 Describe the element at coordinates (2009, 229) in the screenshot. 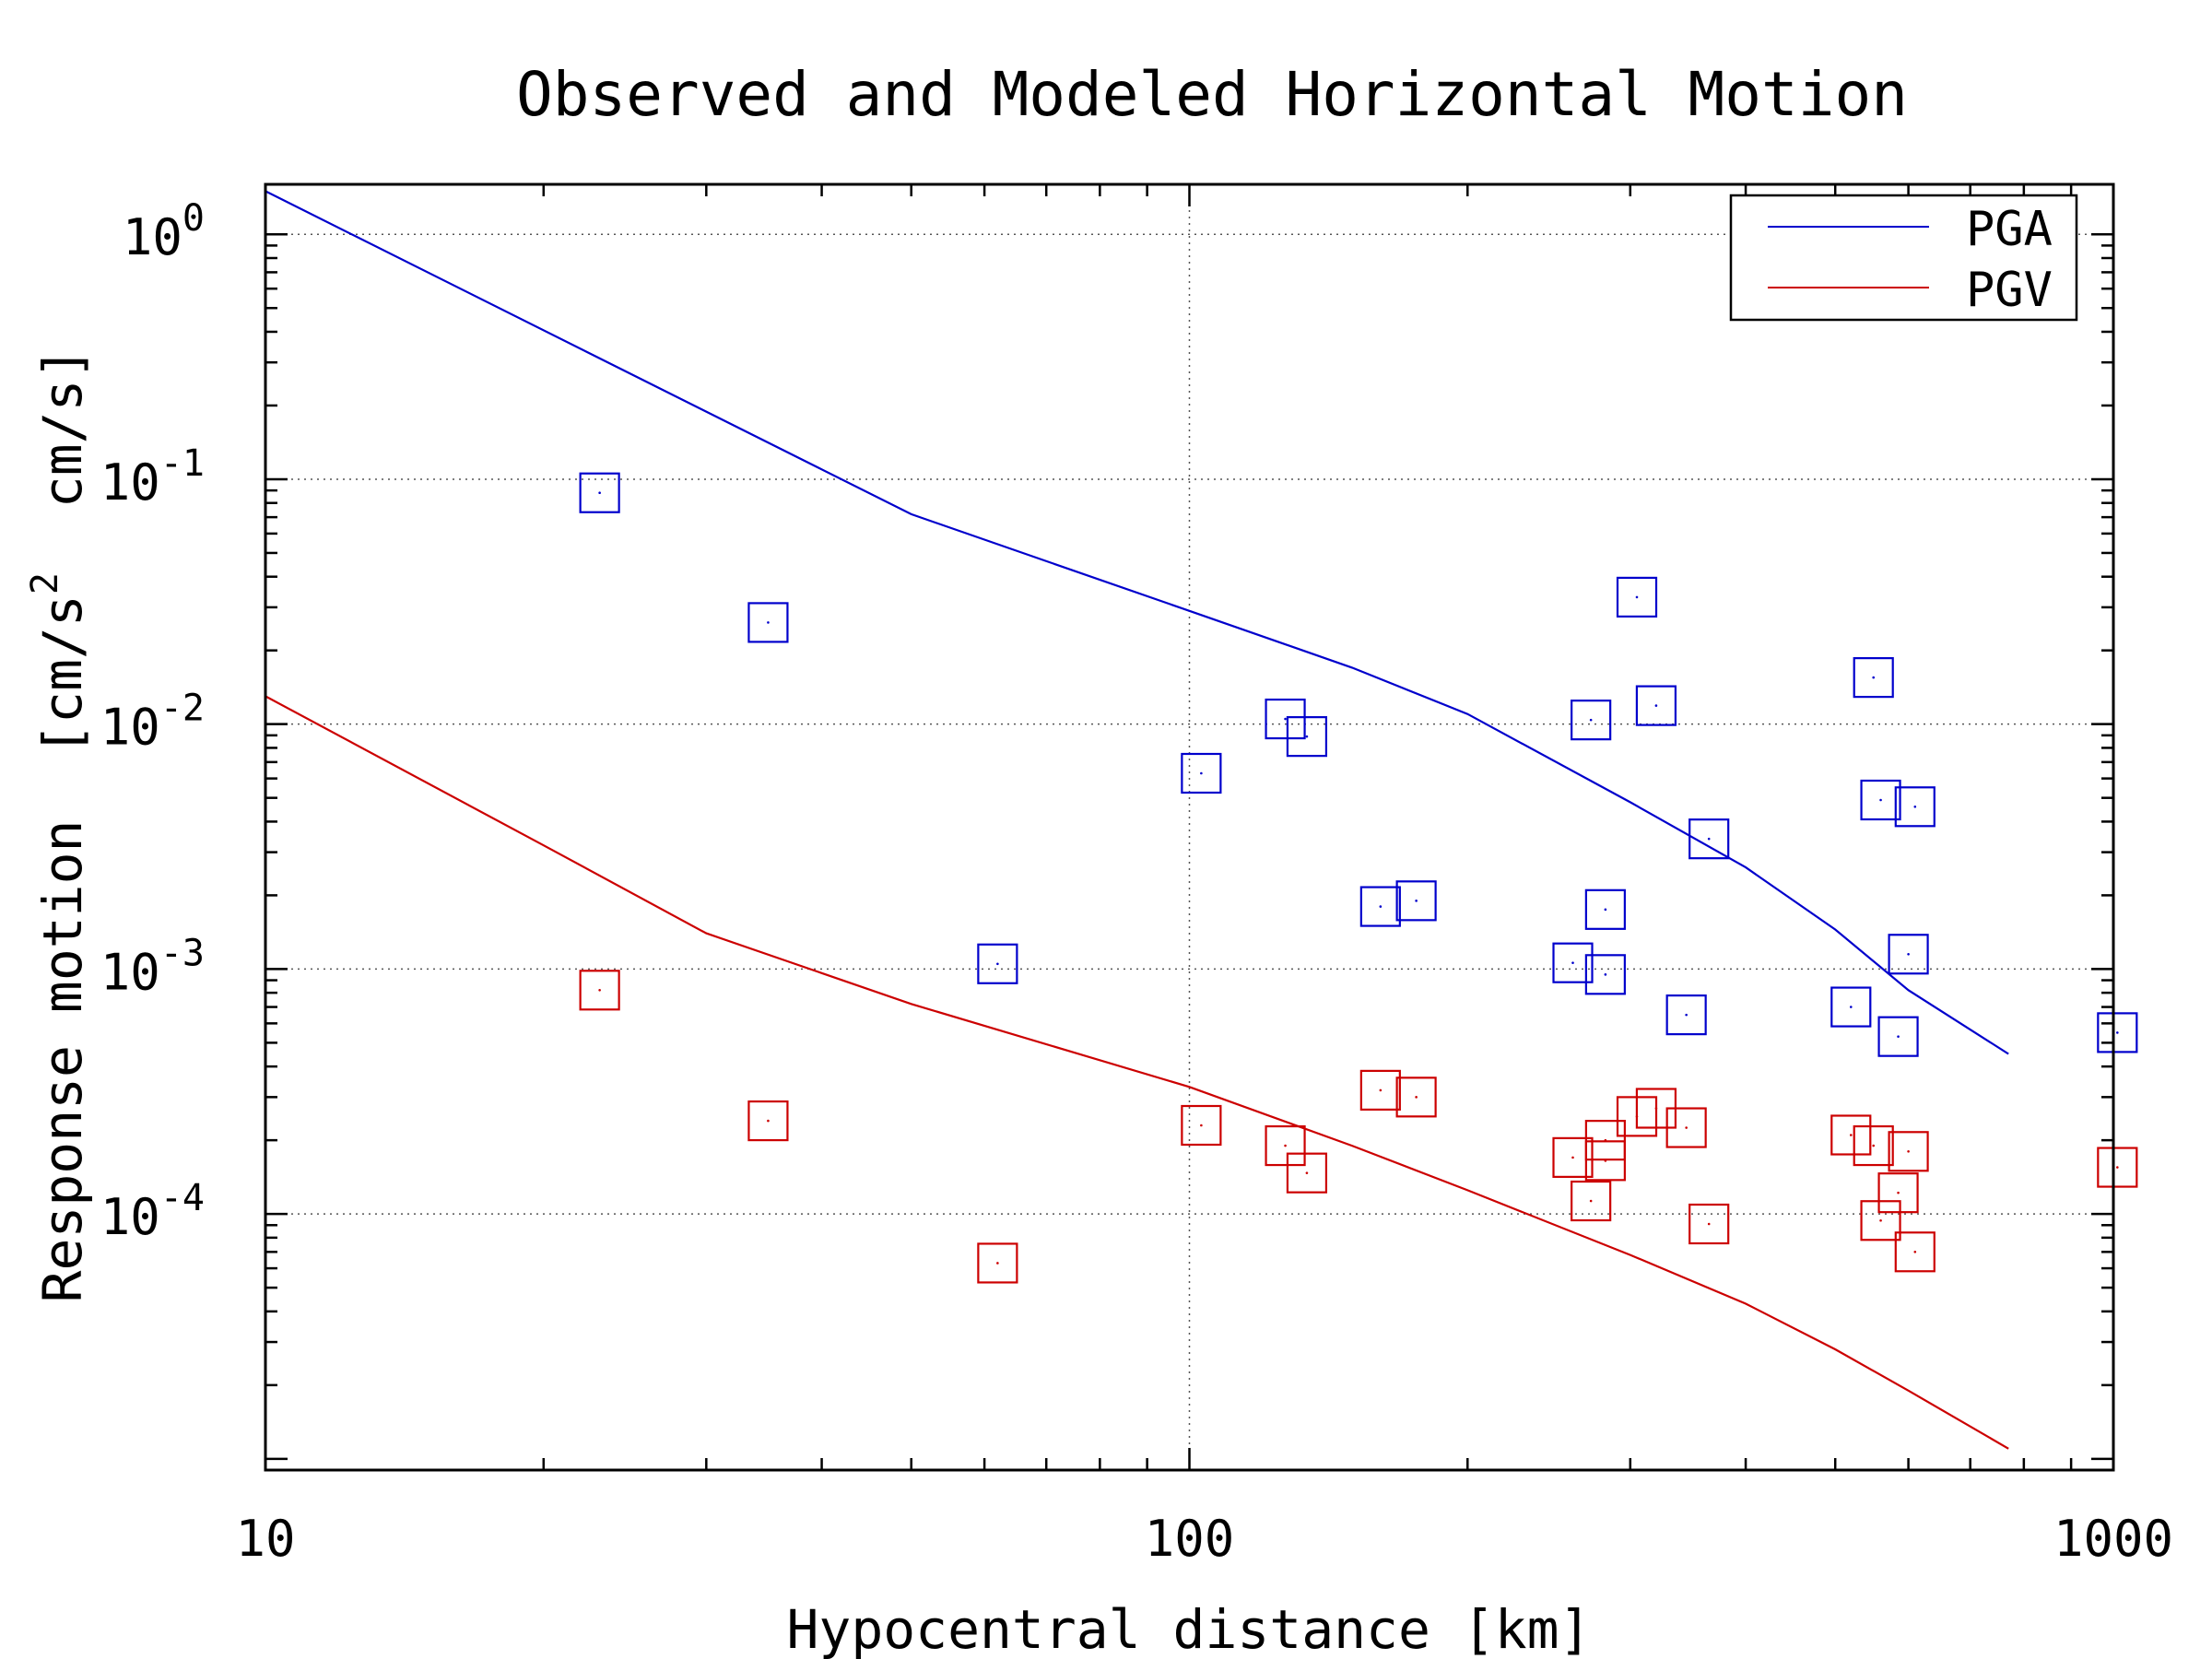

I see `legend-pga-label: PGA` at that location.